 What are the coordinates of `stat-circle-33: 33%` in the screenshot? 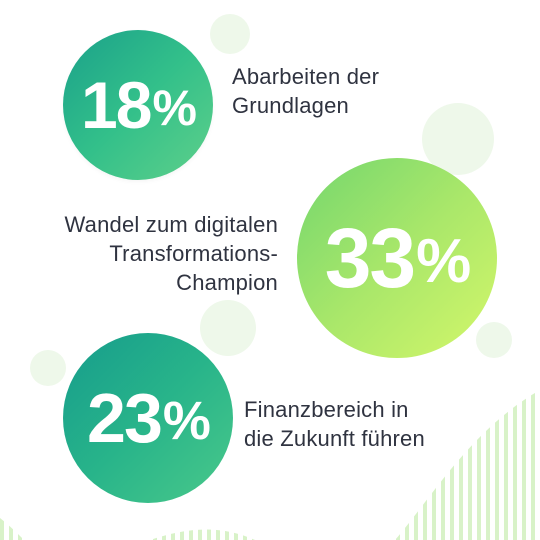 It's located at (397, 258).